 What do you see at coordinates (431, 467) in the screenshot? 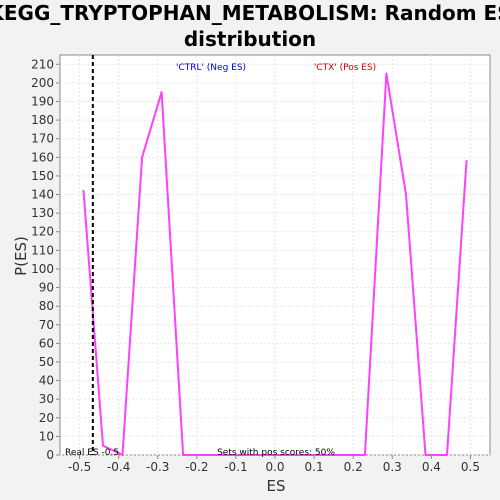
I see `x-tick-label: 0.4` at bounding box center [431, 467].